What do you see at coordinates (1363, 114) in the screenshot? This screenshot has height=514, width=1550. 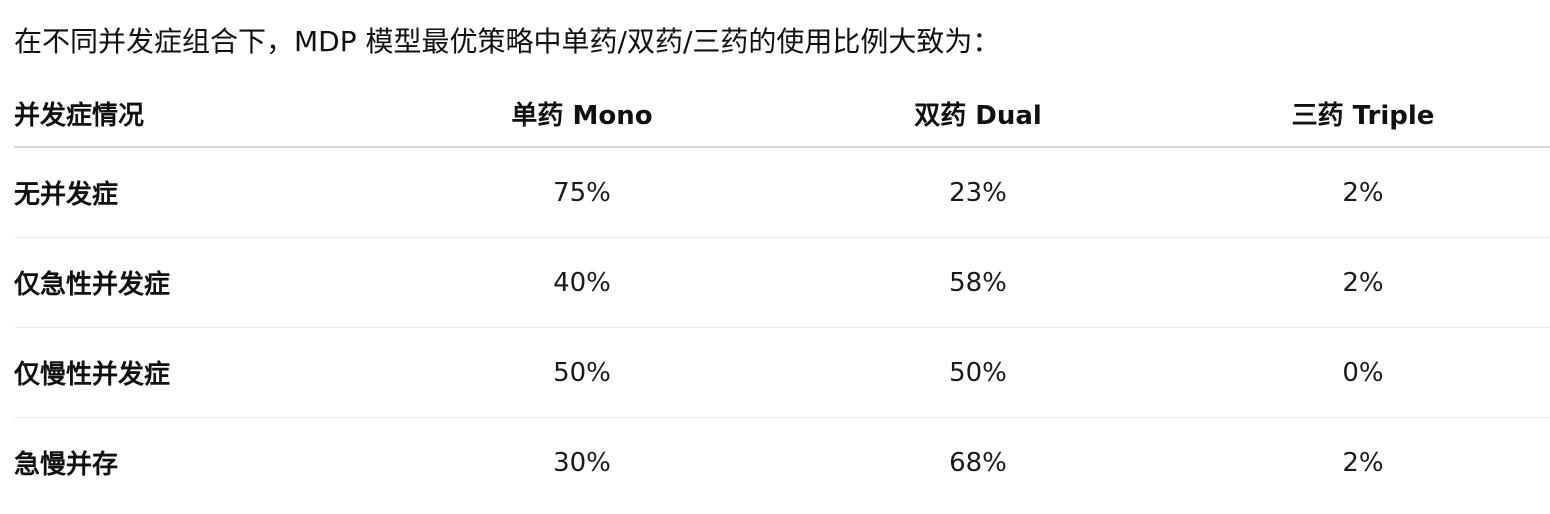 I see `header-triple: 三药 Triple` at bounding box center [1363, 114].